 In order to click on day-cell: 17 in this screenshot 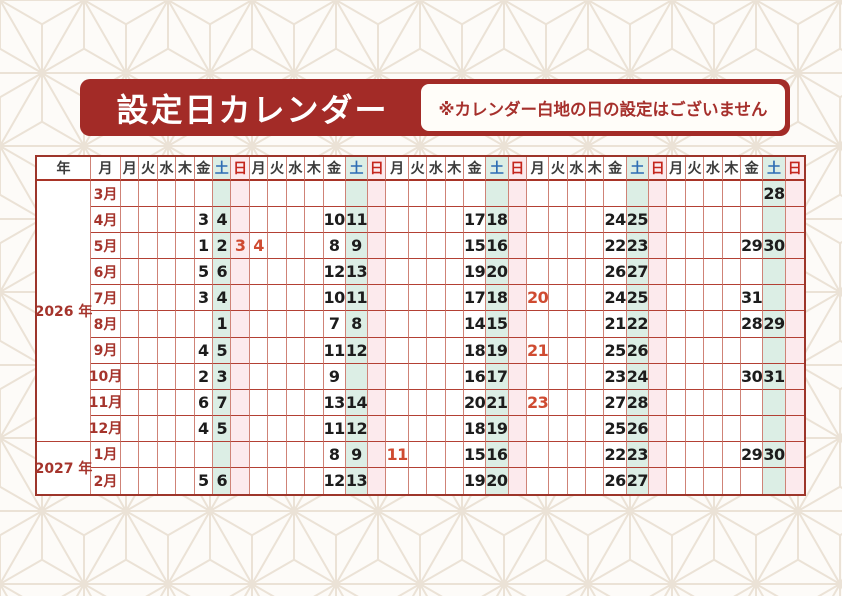, I will do `click(497, 376)`.